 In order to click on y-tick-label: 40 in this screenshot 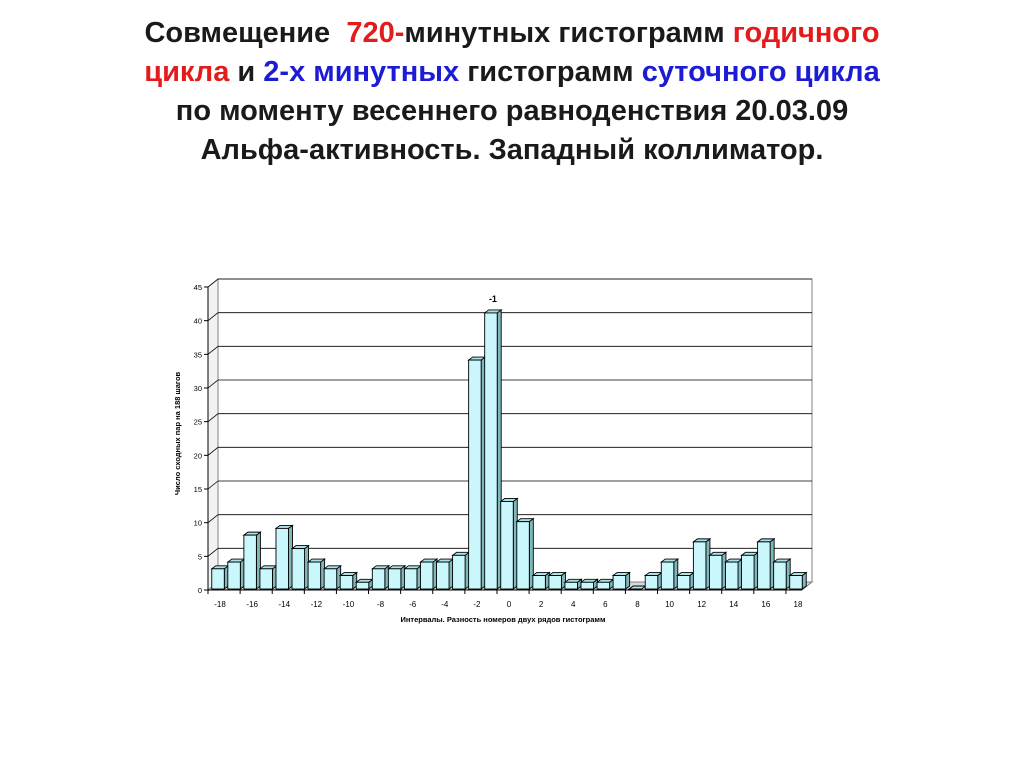, I will do `click(198, 321)`.